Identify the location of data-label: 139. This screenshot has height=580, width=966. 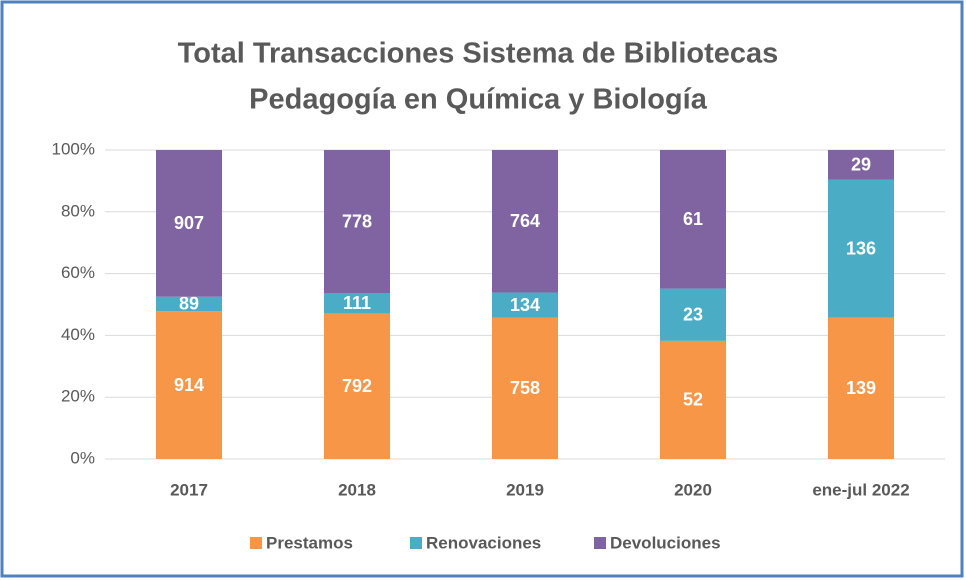
(861, 388).